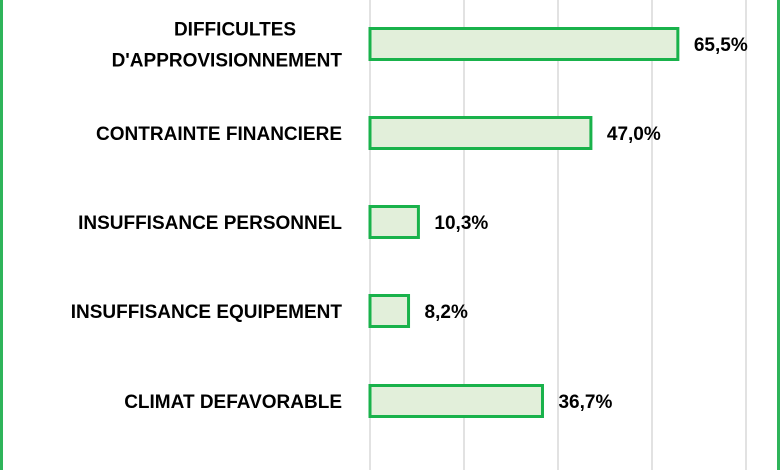 The image size is (780, 470). Describe the element at coordinates (207, 312) in the screenshot. I see `category-label: INSUFFISANCE EQUIPEMENT` at that location.